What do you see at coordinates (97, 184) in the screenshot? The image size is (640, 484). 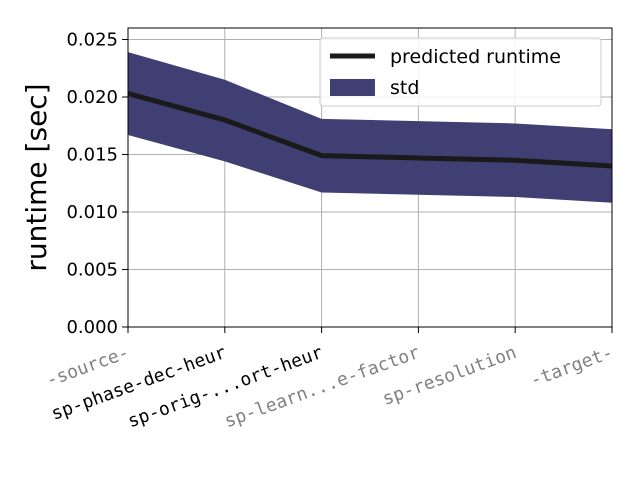 I see `y-axis-ticks: 0.000 0.005 0.010 0.015 0.020 0.025` at bounding box center [97, 184].